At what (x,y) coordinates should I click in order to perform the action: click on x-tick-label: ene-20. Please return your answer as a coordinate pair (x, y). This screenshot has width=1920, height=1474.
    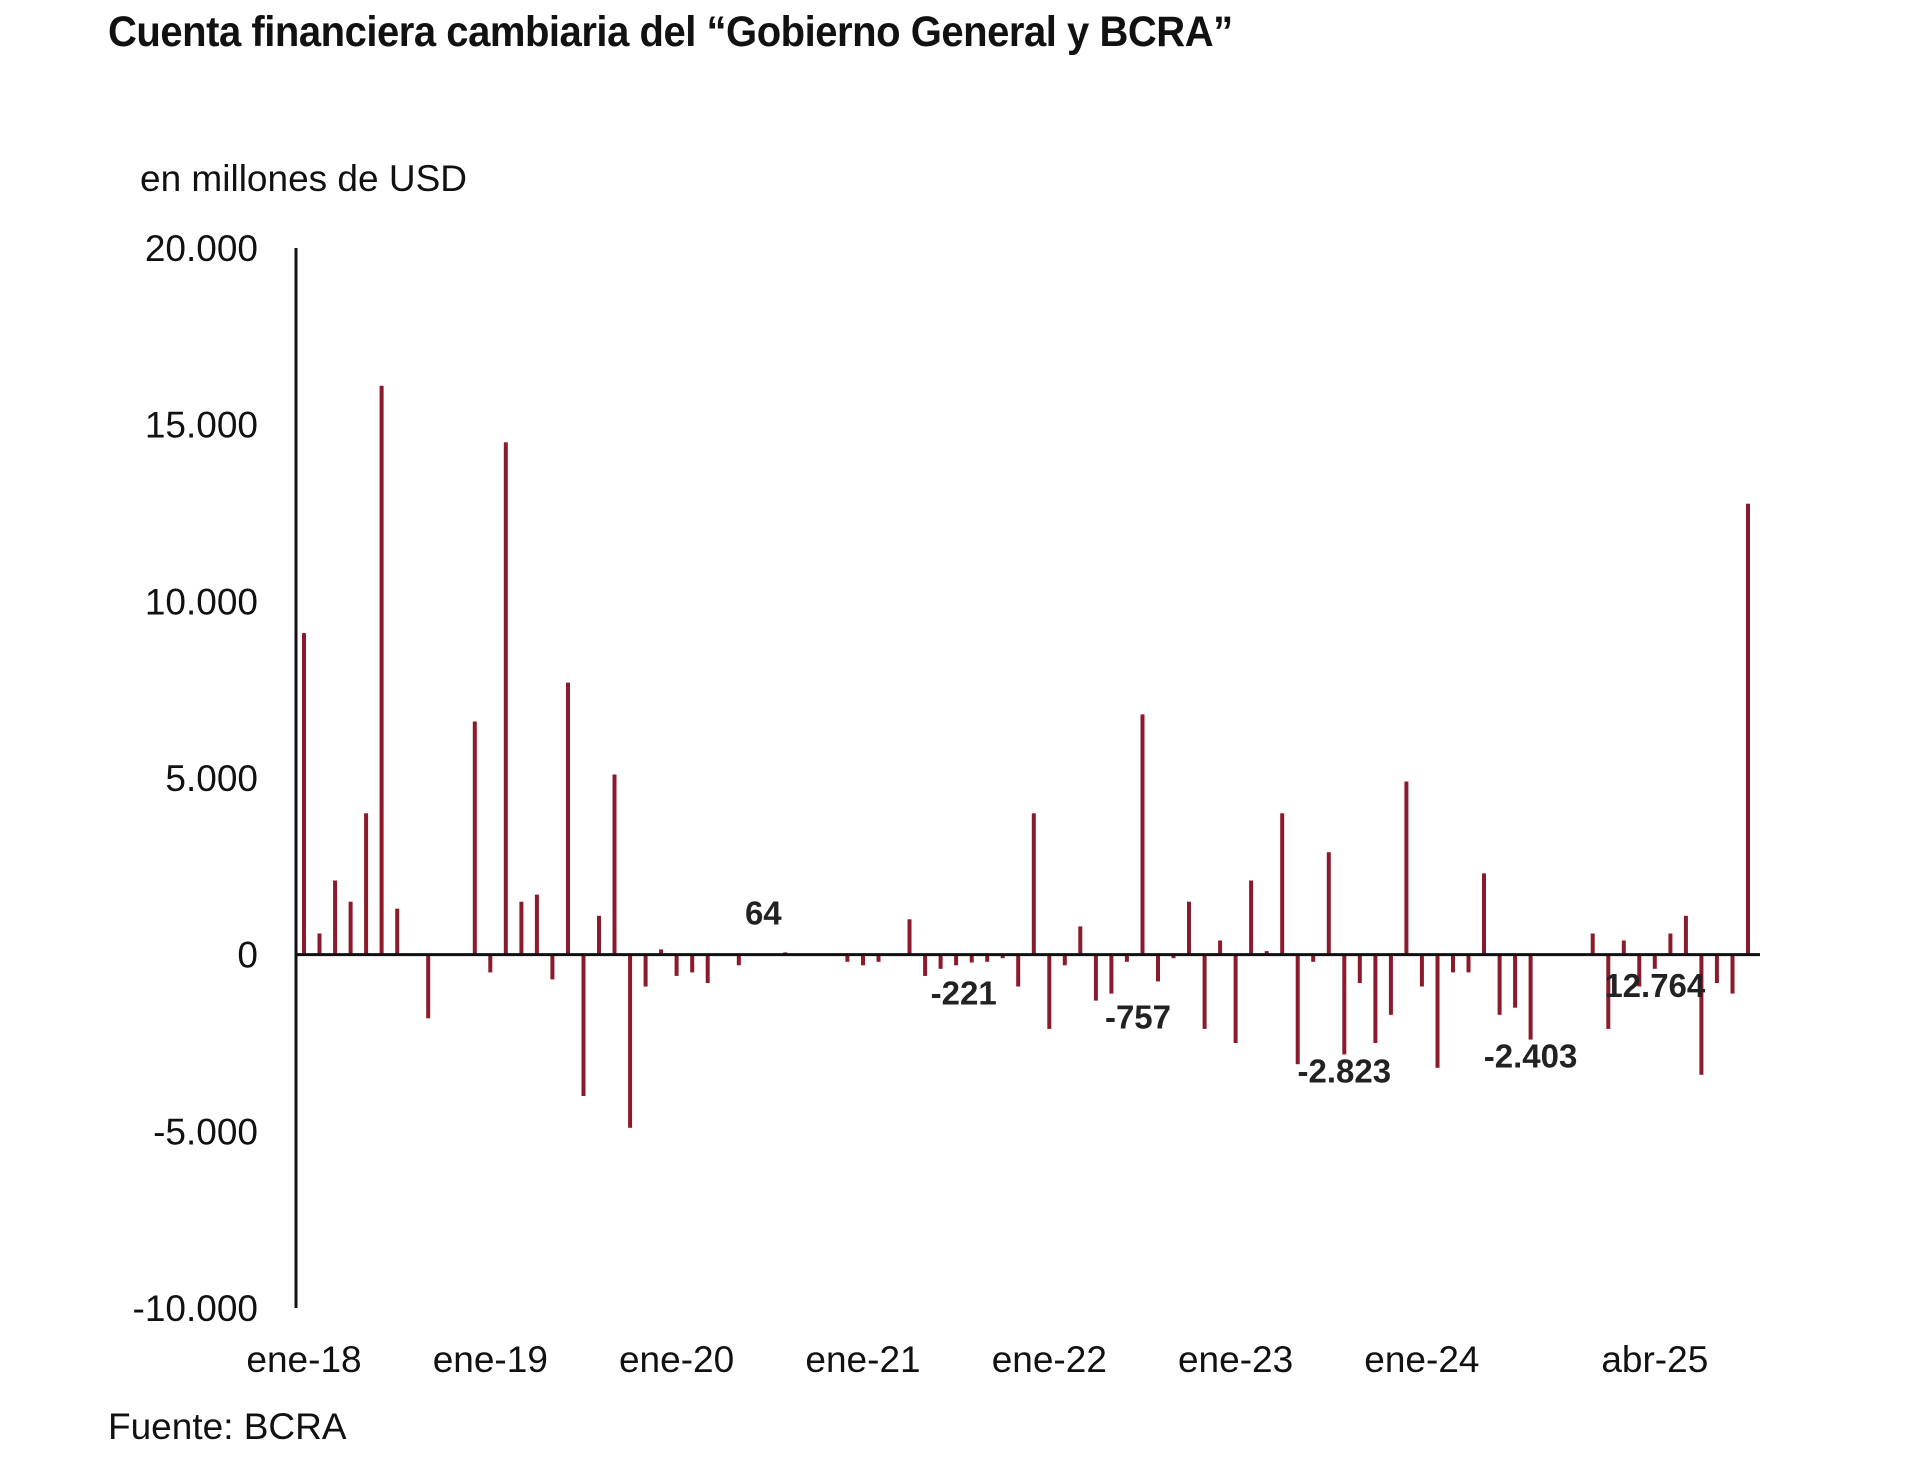
    Looking at the image, I should click on (676, 1359).